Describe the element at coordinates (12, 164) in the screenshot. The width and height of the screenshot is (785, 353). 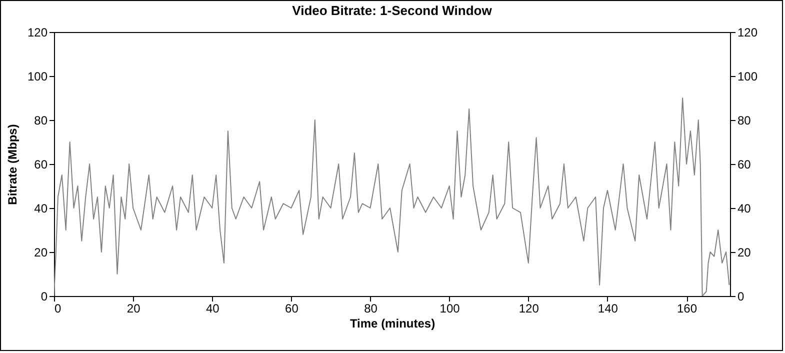
I see `y-axis-title: Bitrate (Mbps)` at that location.